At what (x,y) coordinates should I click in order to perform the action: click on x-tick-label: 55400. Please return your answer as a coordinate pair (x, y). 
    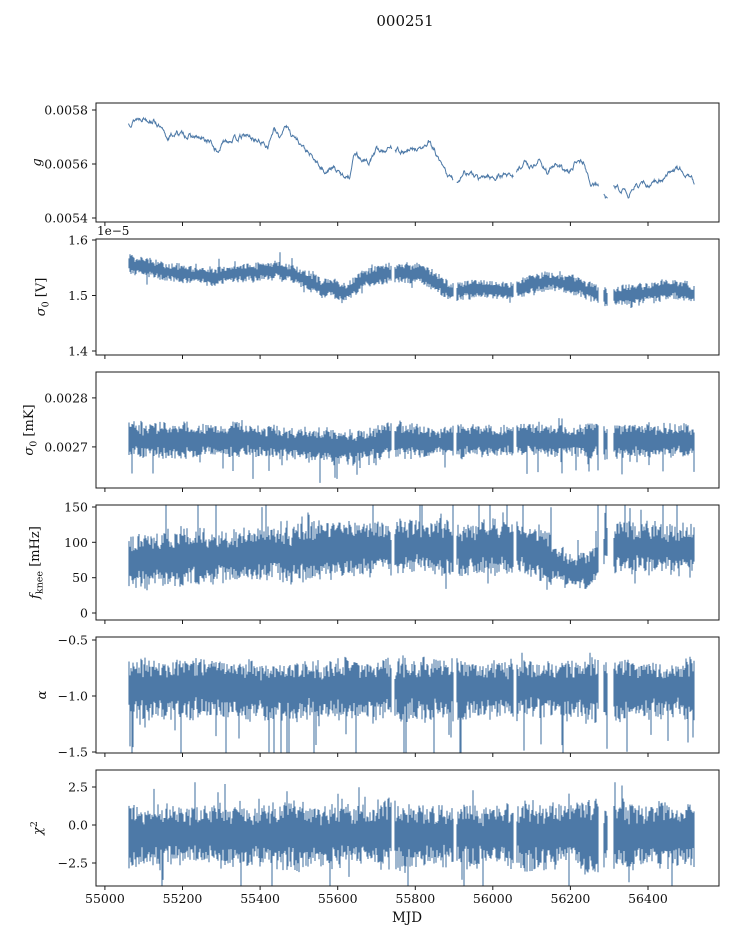
    Looking at the image, I should click on (260, 898).